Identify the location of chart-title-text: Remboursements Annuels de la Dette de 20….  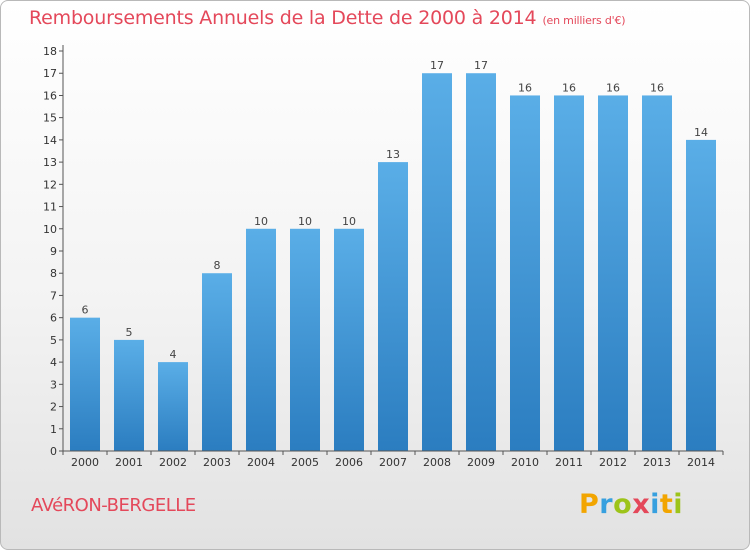
(283, 18).